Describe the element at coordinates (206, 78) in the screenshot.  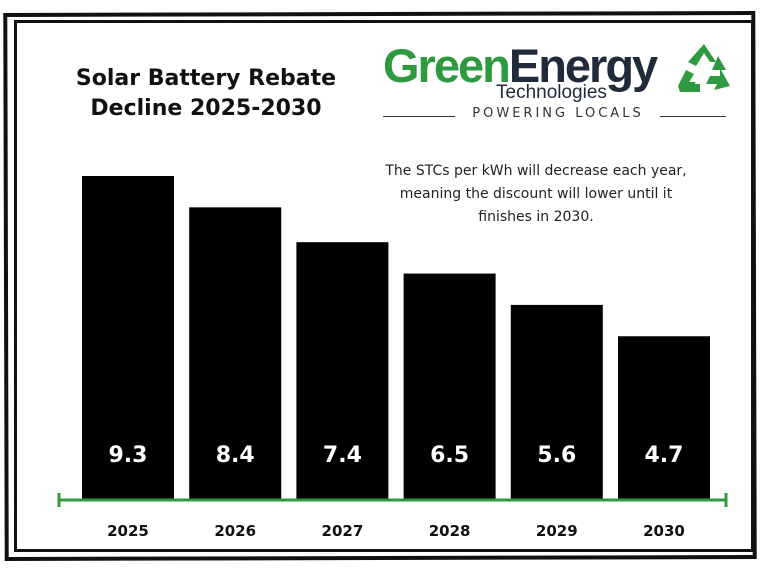
I see `title-line-1: Solar Battery Rebate` at that location.